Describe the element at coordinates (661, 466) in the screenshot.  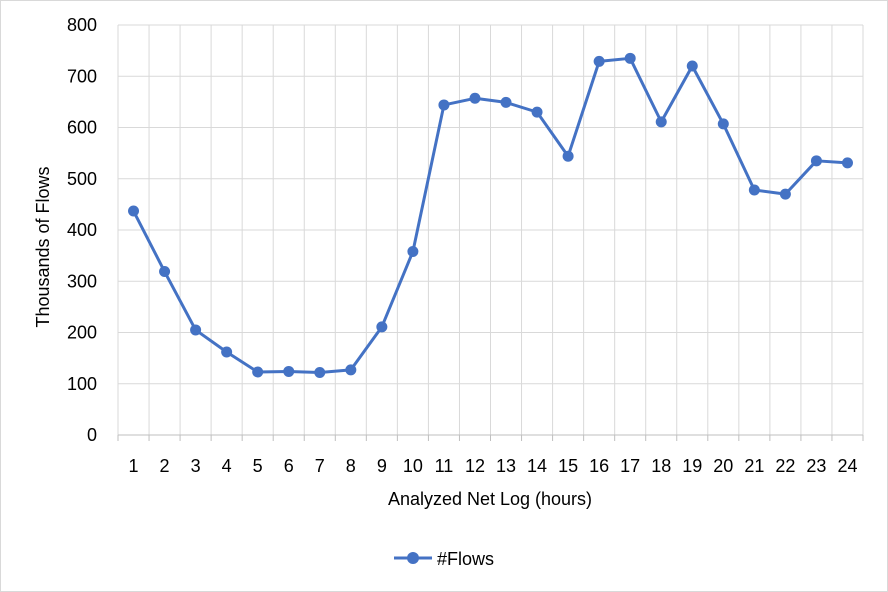
I see `x-tick-label: 18` at that location.